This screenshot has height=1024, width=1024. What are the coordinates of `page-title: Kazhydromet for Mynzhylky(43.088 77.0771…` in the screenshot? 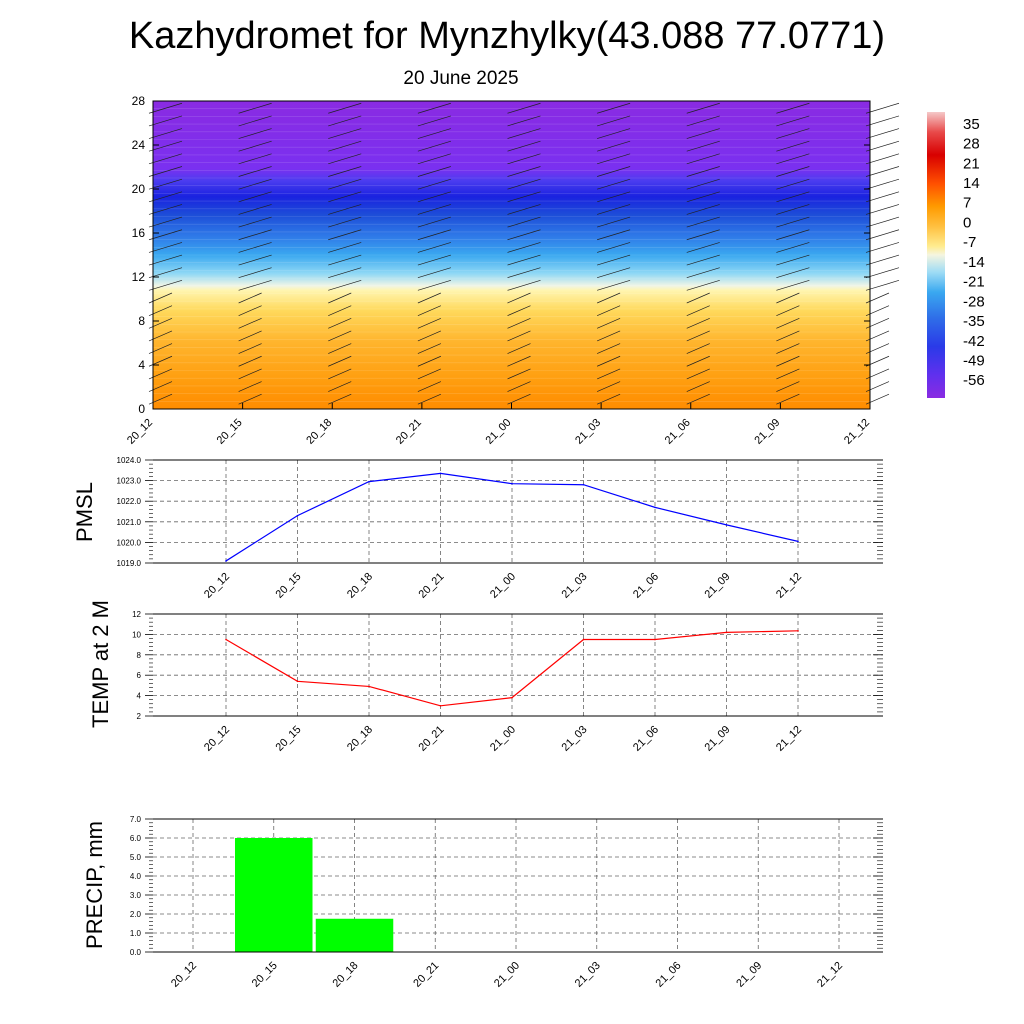 It's located at (507, 36).